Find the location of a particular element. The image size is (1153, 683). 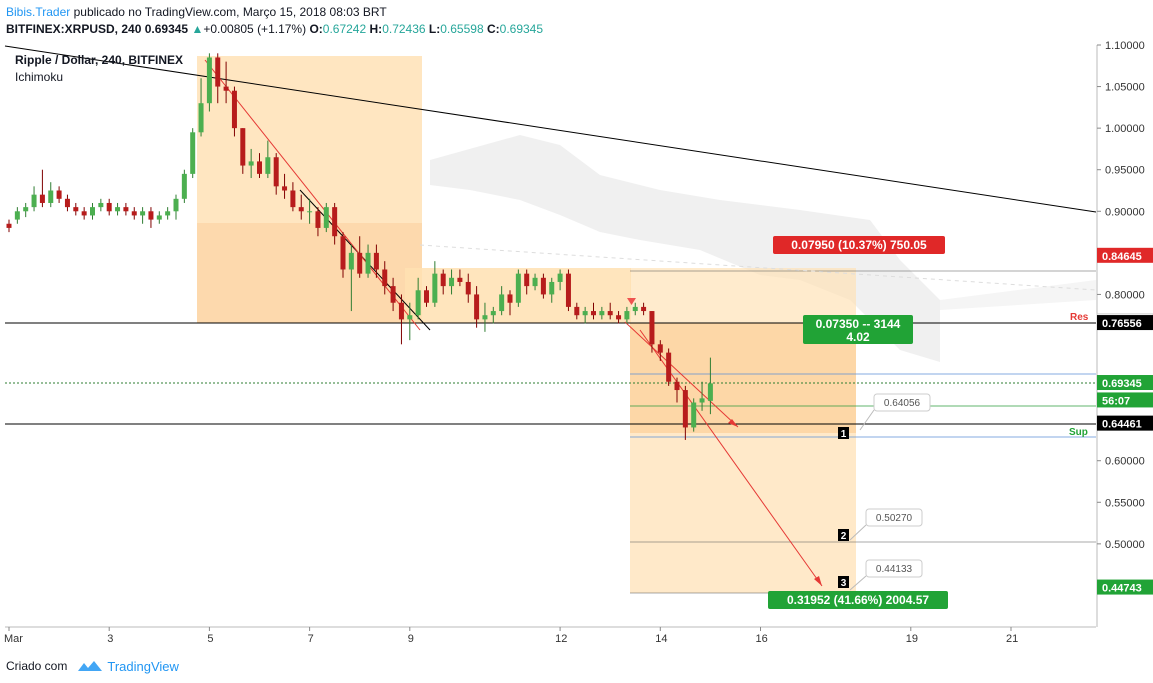

change-arrow-icon: ▲ is located at coordinates (197, 29).